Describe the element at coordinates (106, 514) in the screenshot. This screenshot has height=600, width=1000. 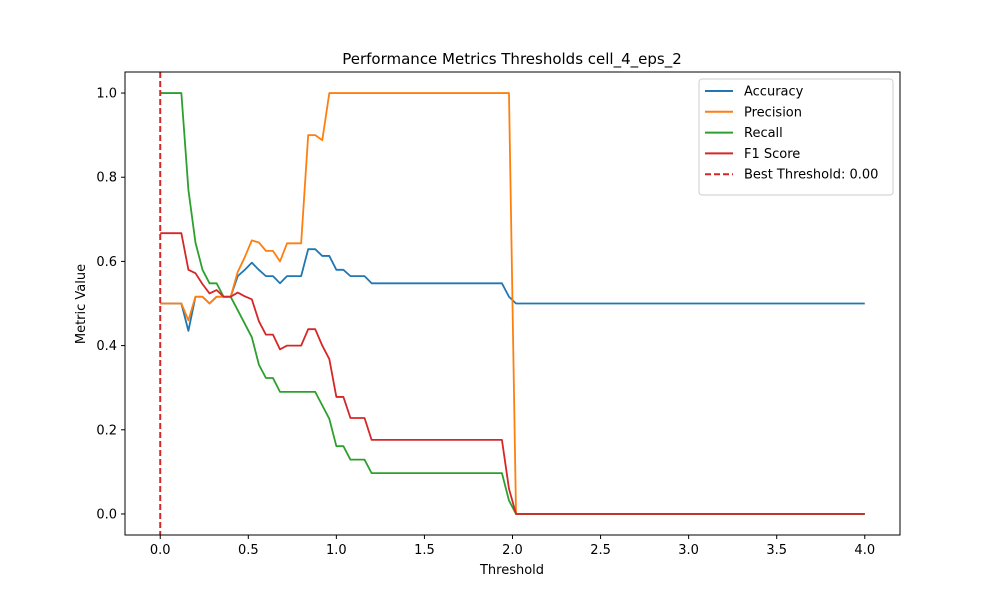
I see `y-tick-label: 0.0` at that location.